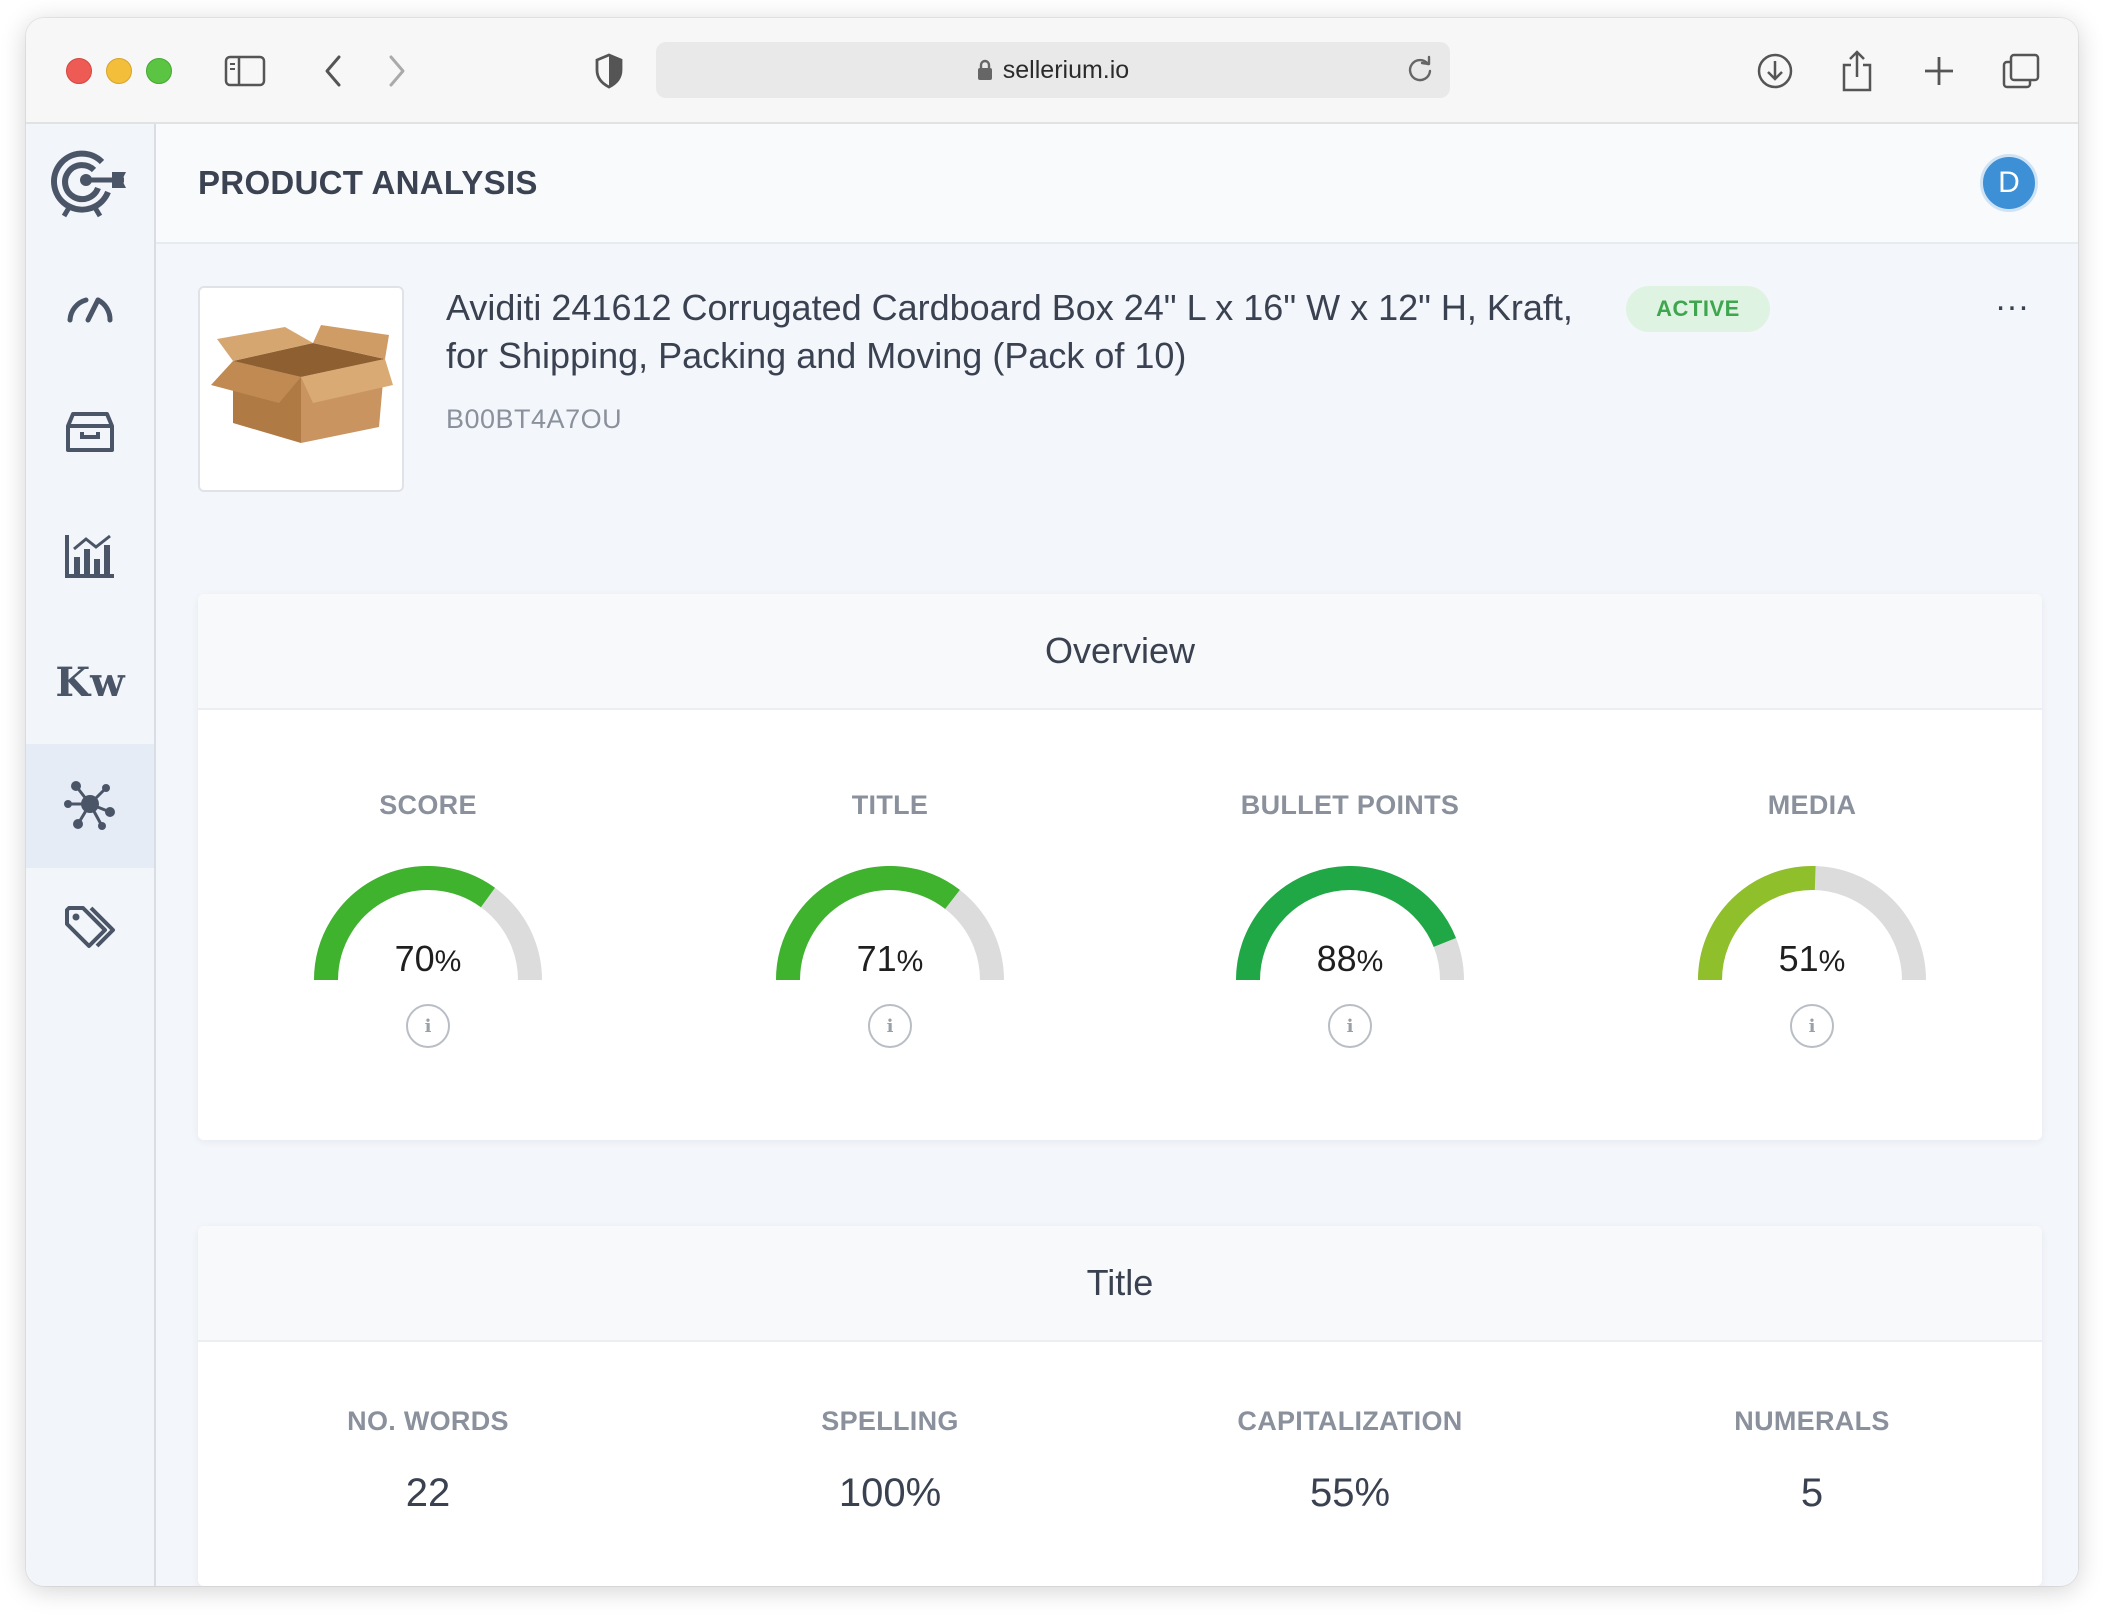 The image size is (2104, 1620). What do you see at coordinates (890, 1493) in the screenshot?
I see `stat-value: 100%` at bounding box center [890, 1493].